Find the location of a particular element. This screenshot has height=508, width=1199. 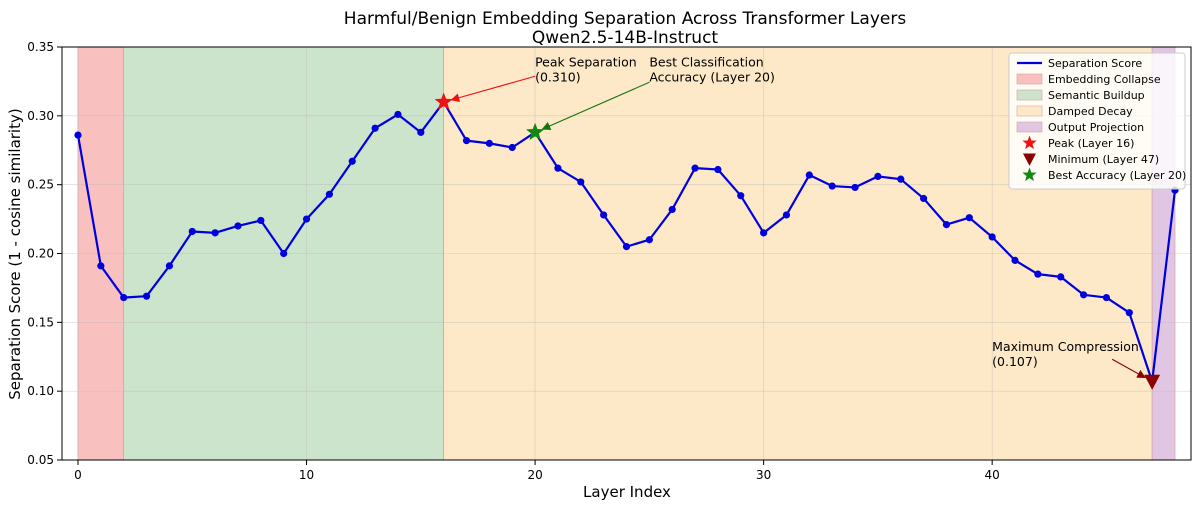

legend-label: Damped Decay is located at coordinates (1090, 111).